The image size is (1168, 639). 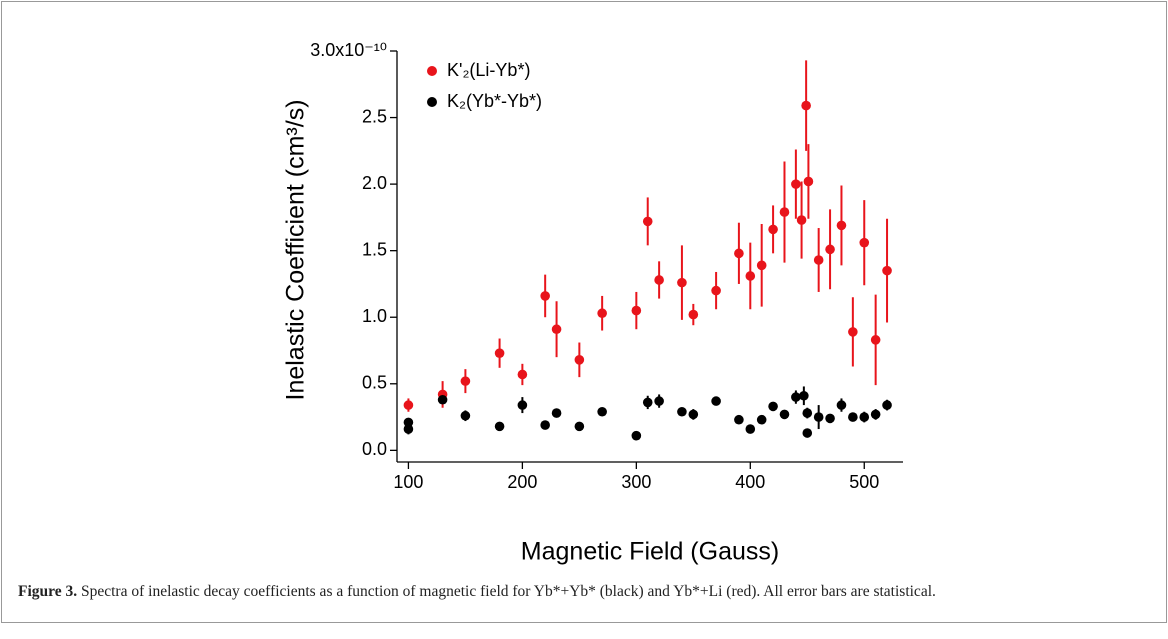 What do you see at coordinates (522, 482) in the screenshot?
I see `x-tick-label: 200` at bounding box center [522, 482].